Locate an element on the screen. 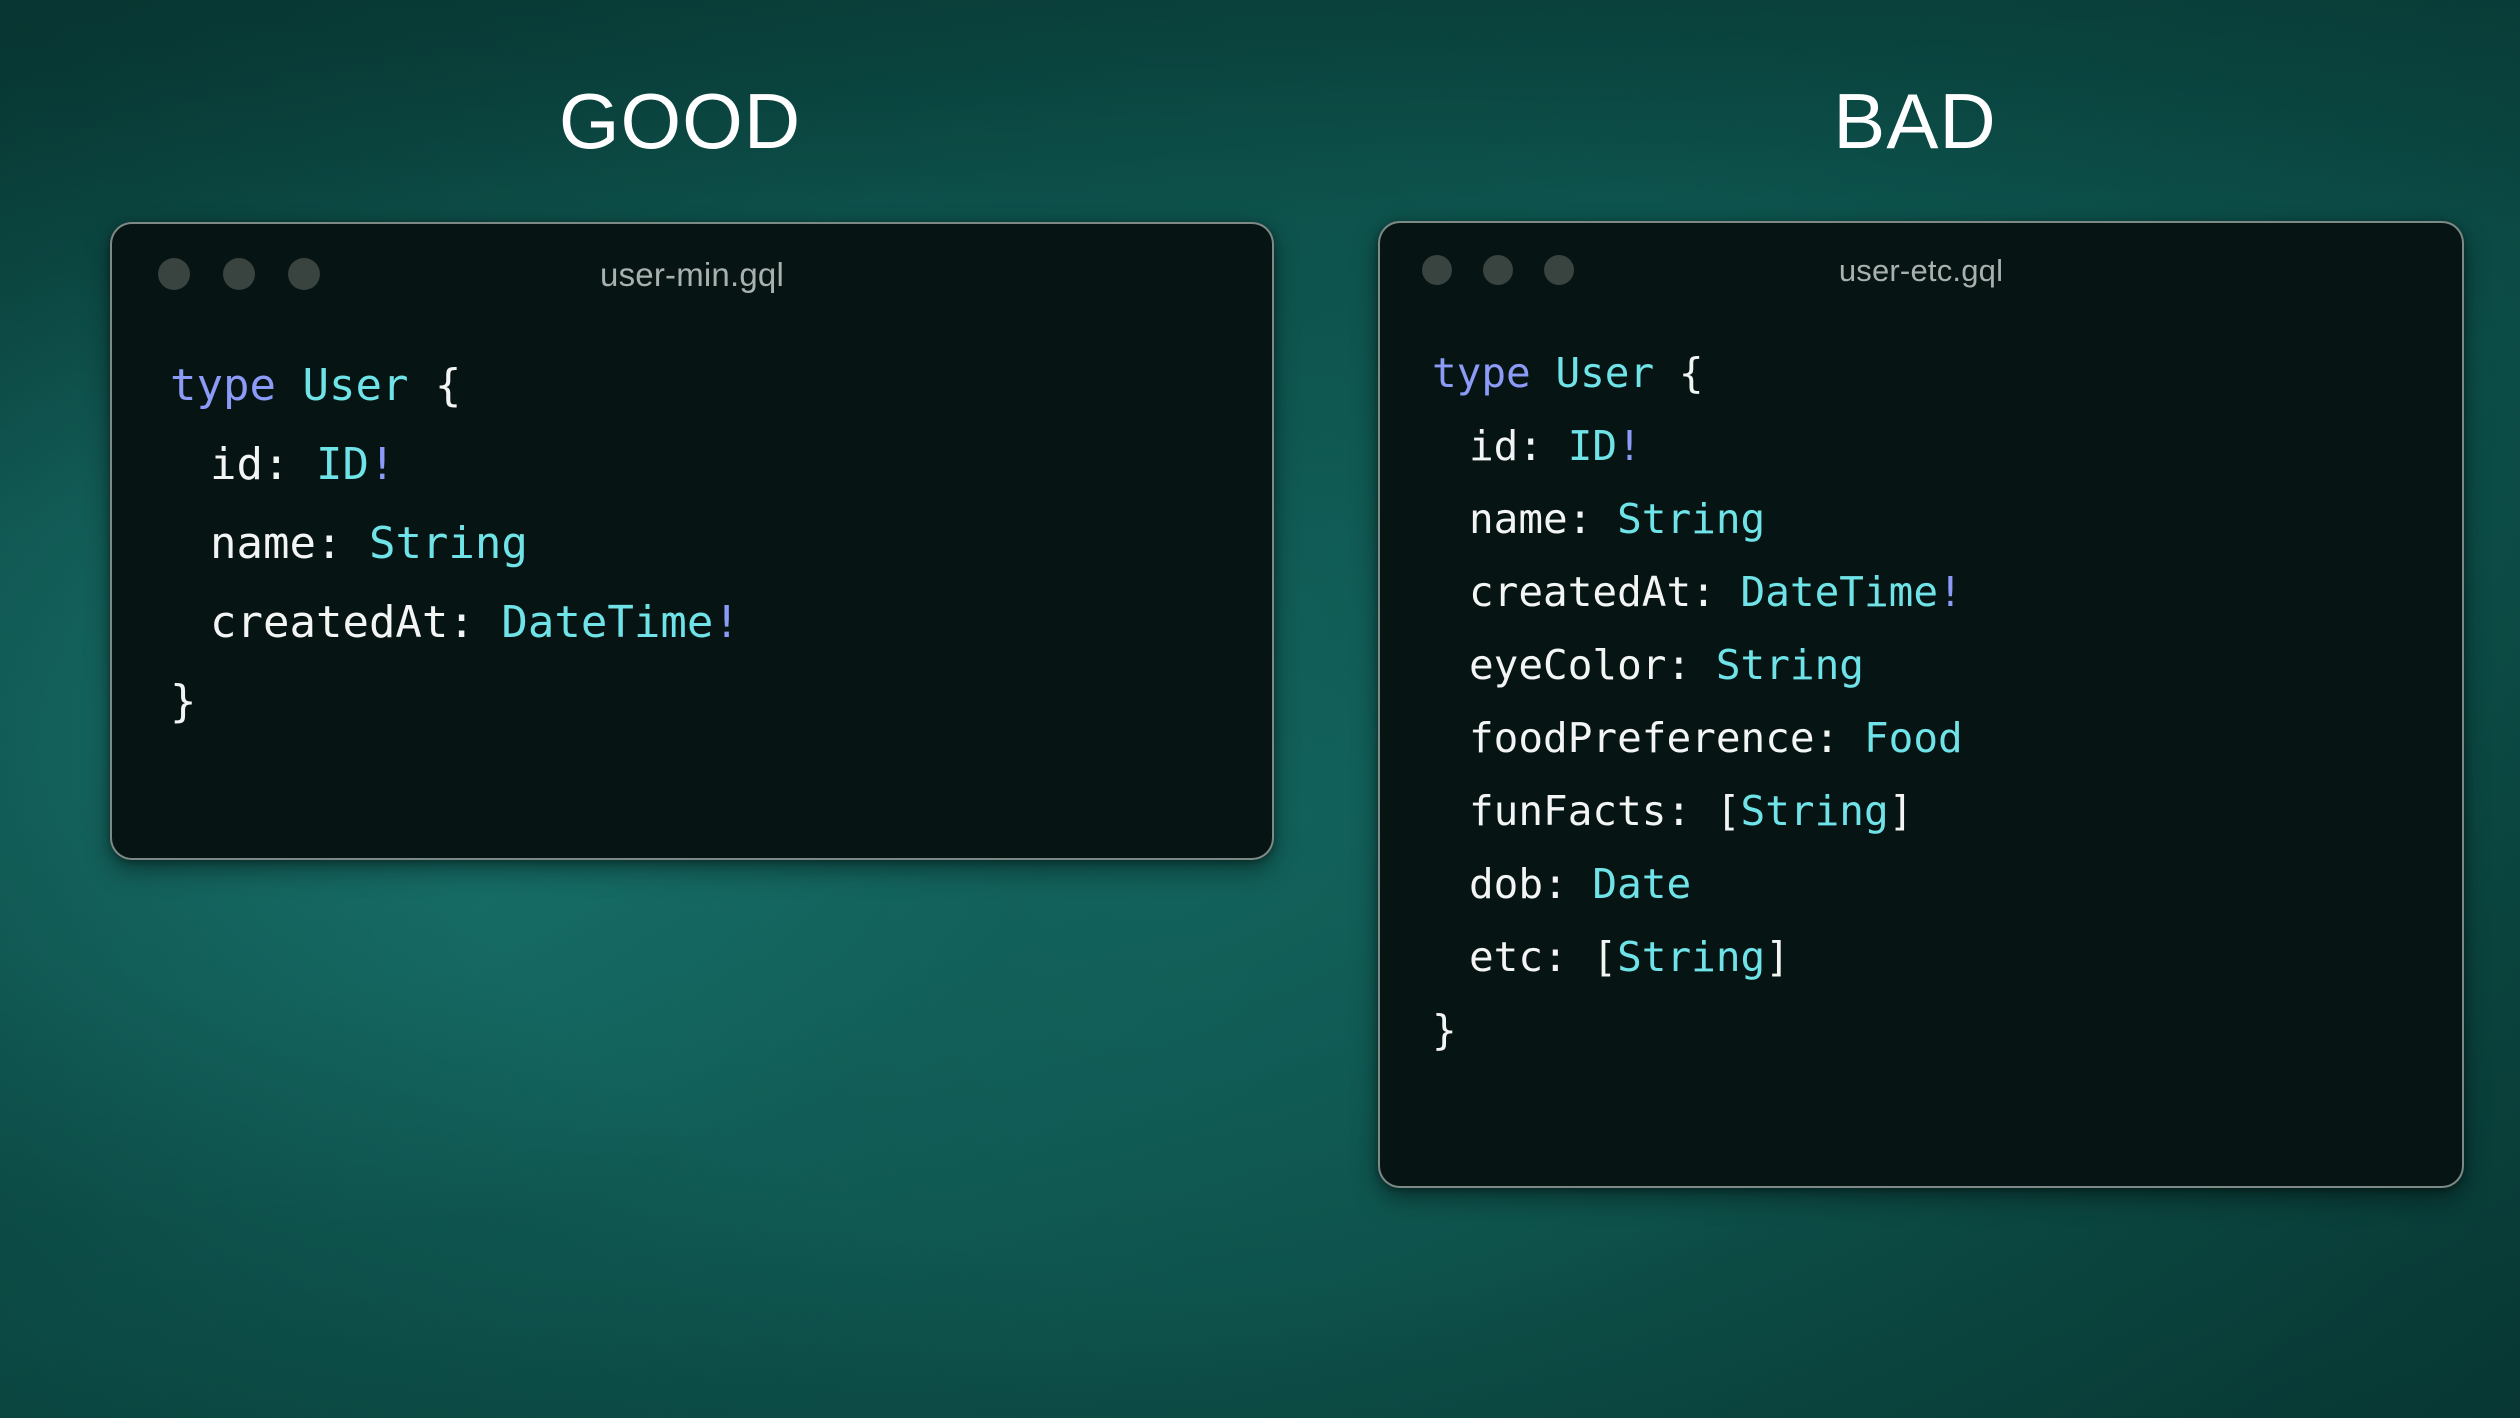  bad-column-heading: BAD is located at coordinates (1915, 121).